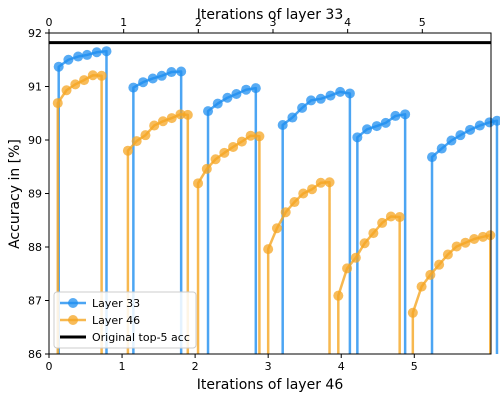 The height and width of the screenshot is (400, 500). What do you see at coordinates (422, 22) in the screenshot?
I see `top-tick-label: 5` at bounding box center [422, 22].